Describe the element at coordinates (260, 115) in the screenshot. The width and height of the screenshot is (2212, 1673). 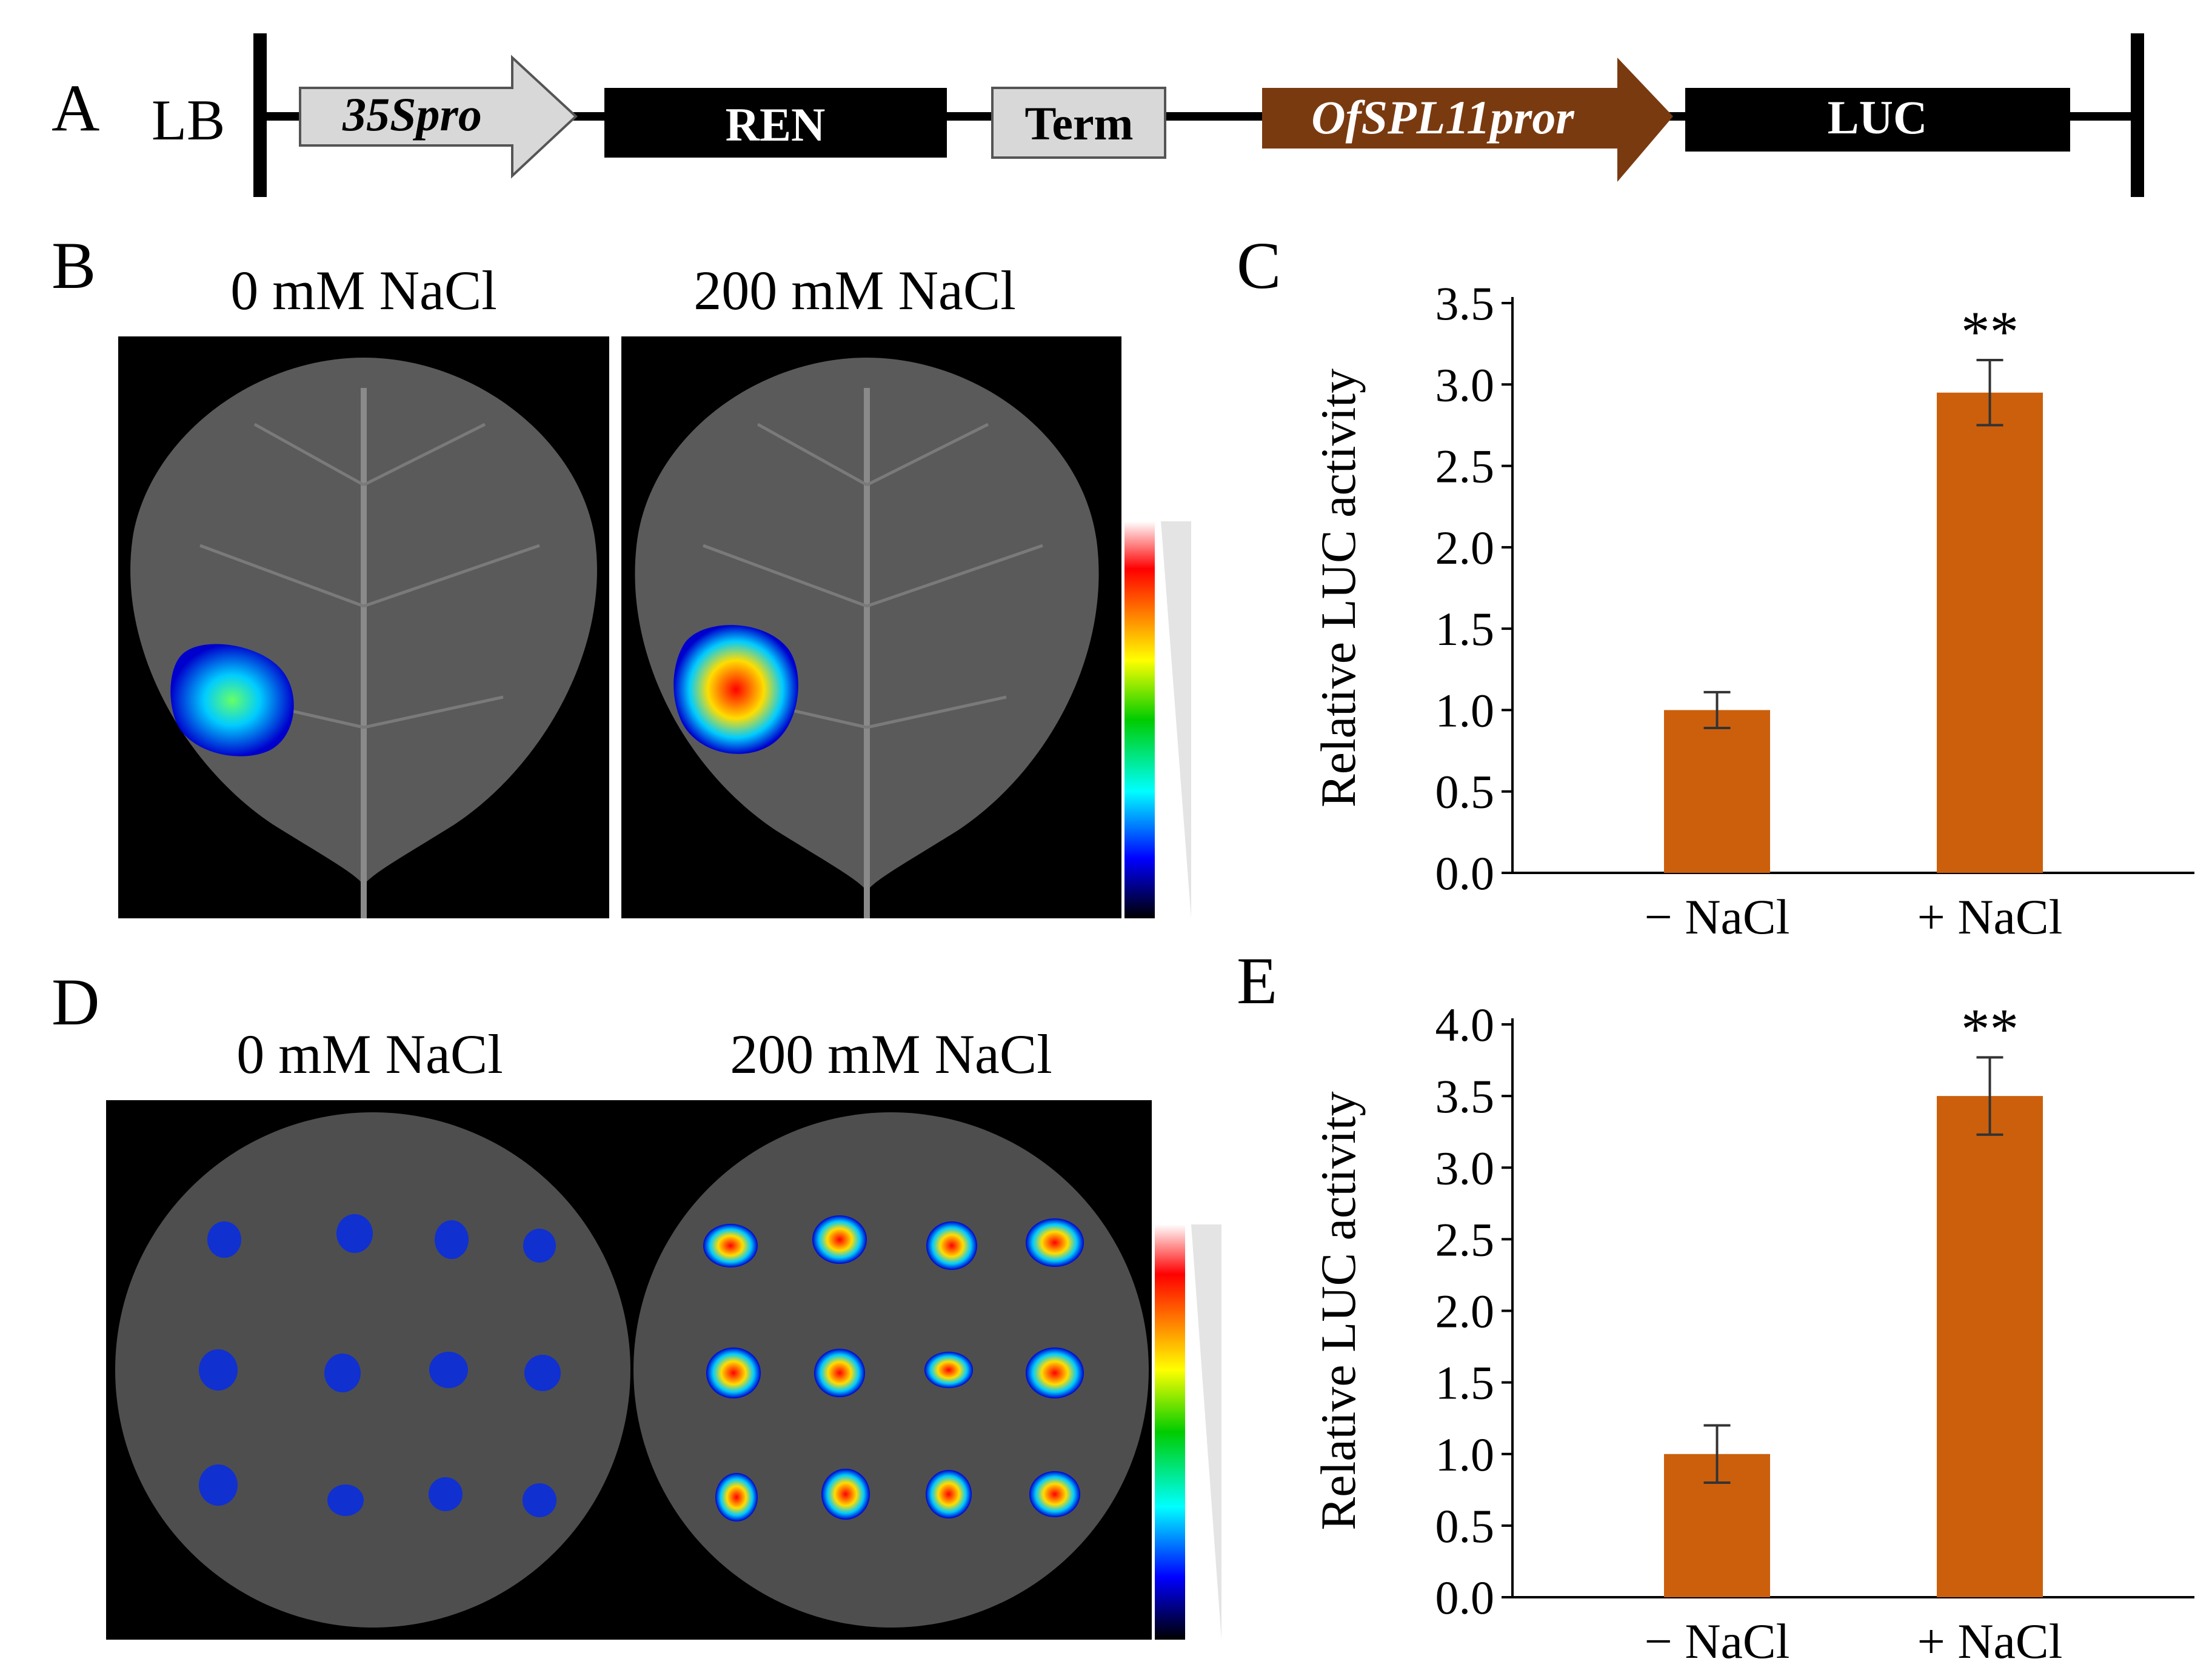
I see `left-border-bar` at that location.